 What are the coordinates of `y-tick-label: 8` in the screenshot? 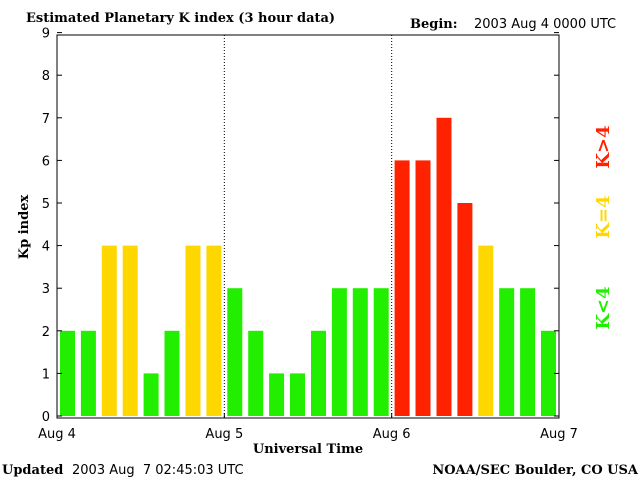 It's located at (46, 76).